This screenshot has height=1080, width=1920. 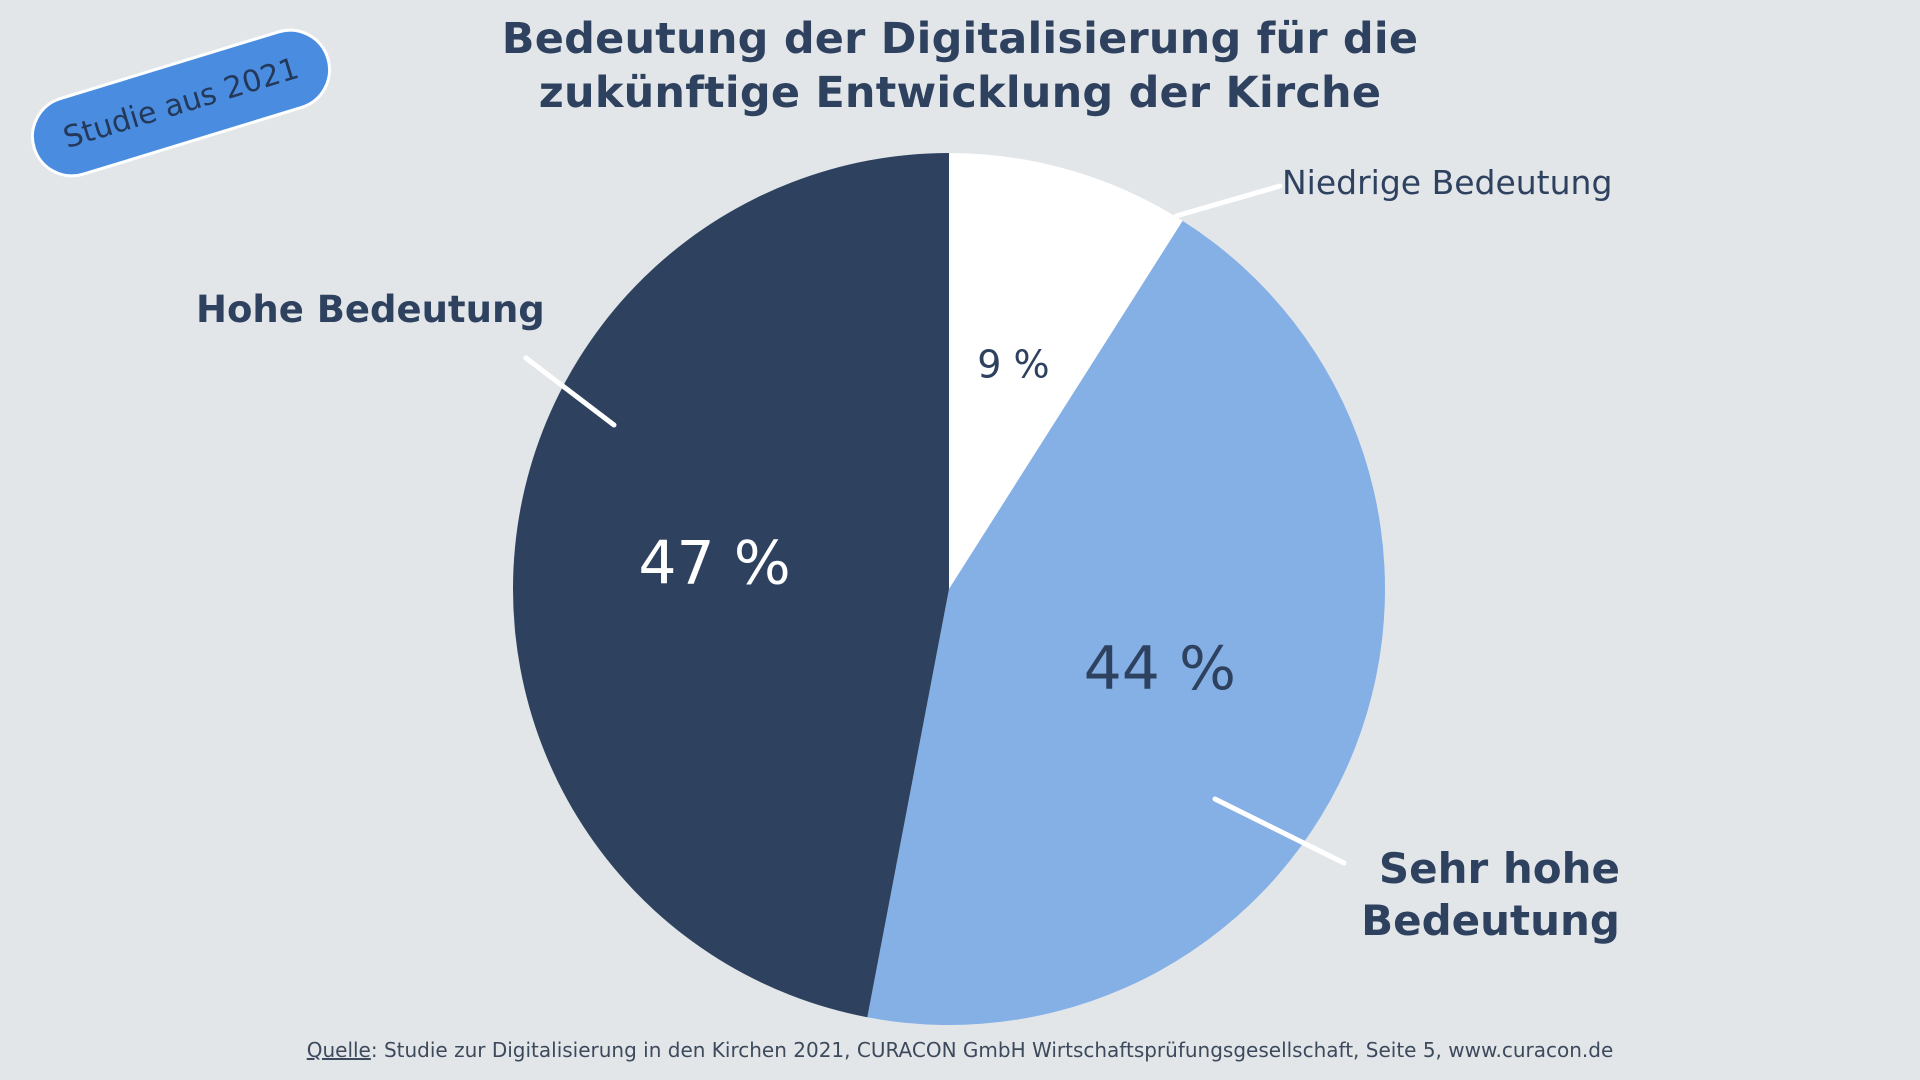 I want to click on label-sehr-hohe-bedeutung-text: Sehr hohe Bedeutung, so click(x=1490, y=894).